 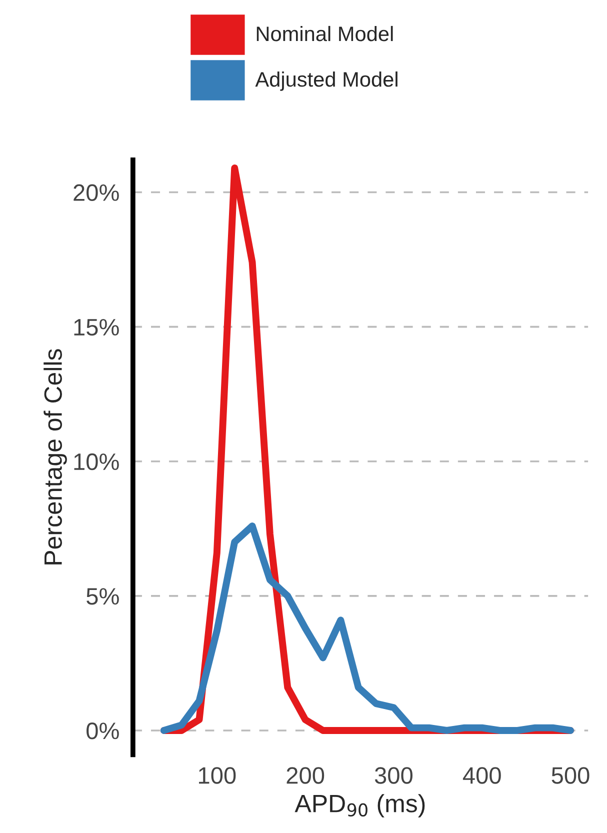 What do you see at coordinates (393, 775) in the screenshot?
I see `x-tick-label: 300` at bounding box center [393, 775].